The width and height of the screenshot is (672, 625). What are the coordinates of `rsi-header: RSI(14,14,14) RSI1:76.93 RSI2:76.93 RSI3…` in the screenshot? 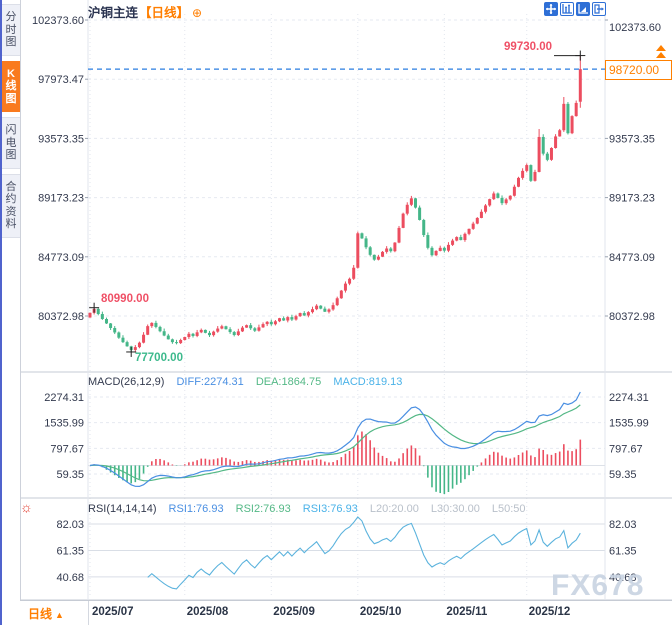 It's located at (311, 509).